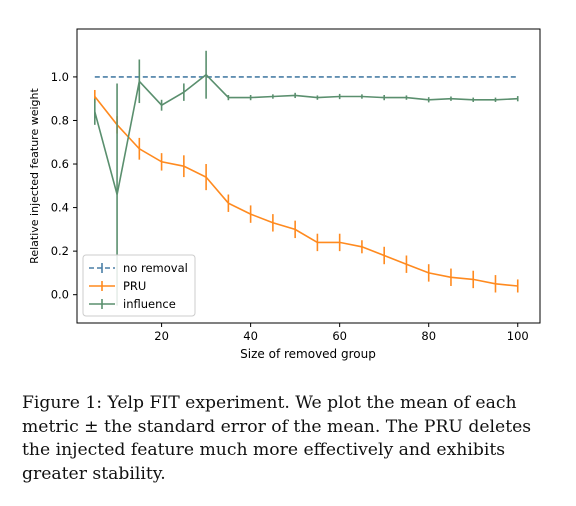 This screenshot has width=576, height=506. Describe the element at coordinates (308, 354) in the screenshot. I see `x-axis-label: Size of removed group` at that location.